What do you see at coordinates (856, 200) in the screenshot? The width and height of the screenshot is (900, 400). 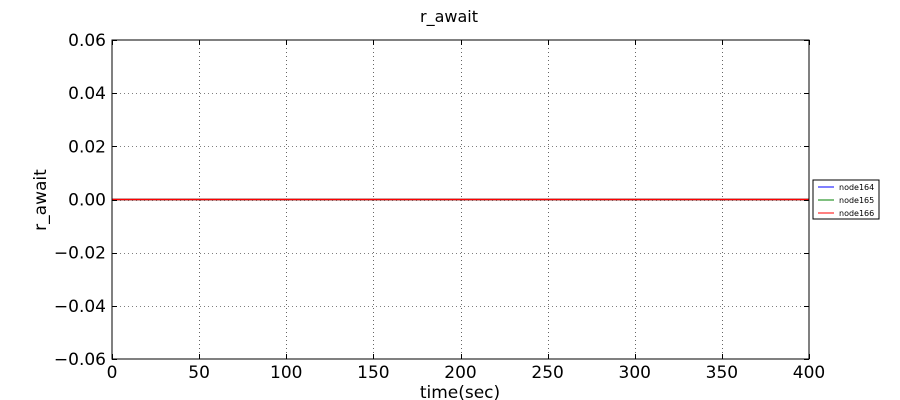 I see `legend-label-node165: node165` at bounding box center [856, 200].